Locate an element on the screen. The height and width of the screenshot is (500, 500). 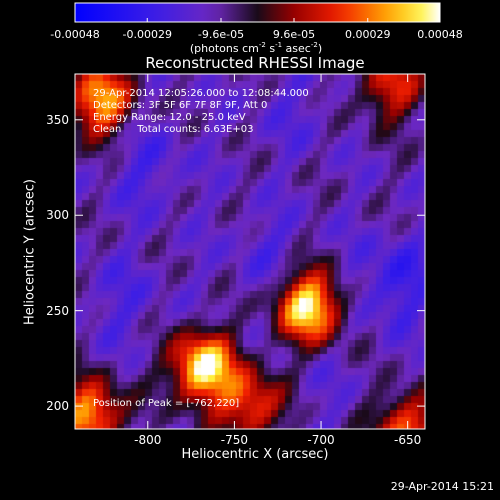
peak-position-label: Position of Peak = [-762,220] is located at coordinates (166, 403).